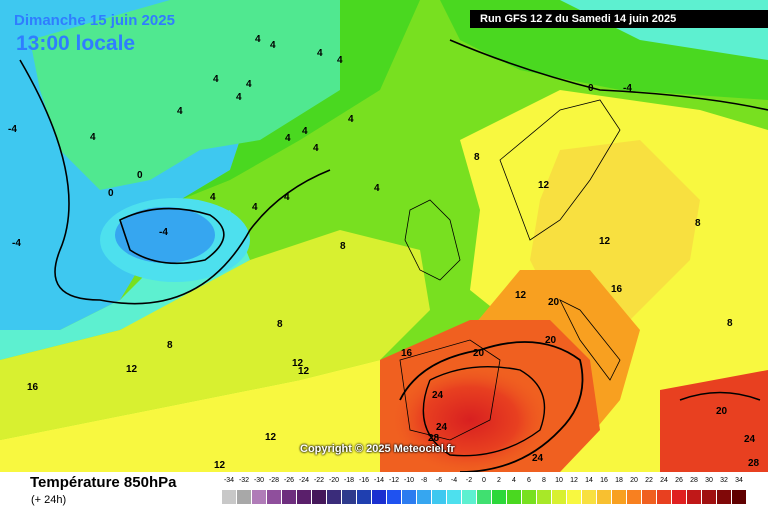 The width and height of the screenshot is (768, 512). Describe the element at coordinates (754, 463) in the screenshot. I see `value-label: 28` at that location.